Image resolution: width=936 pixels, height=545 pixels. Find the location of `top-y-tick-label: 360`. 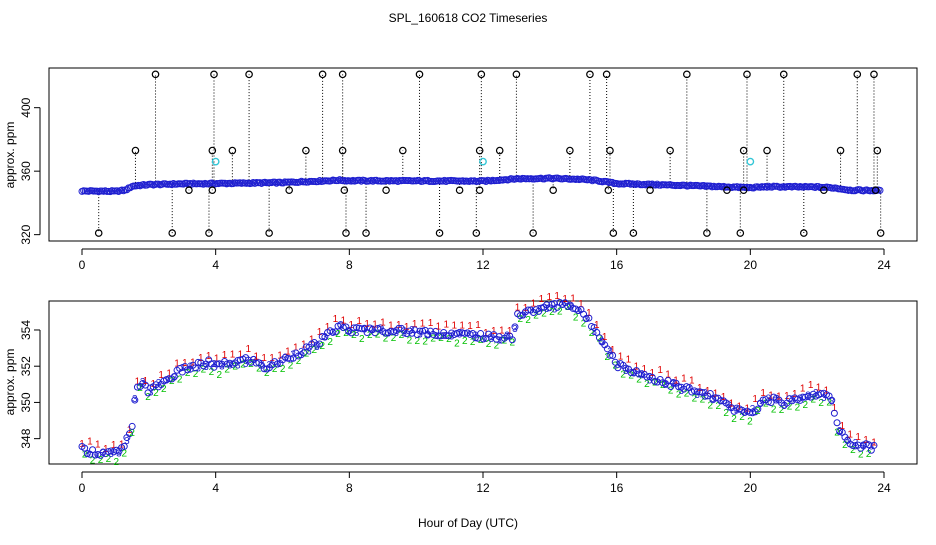

top-y-tick-label: 360 is located at coordinates (26, 171).